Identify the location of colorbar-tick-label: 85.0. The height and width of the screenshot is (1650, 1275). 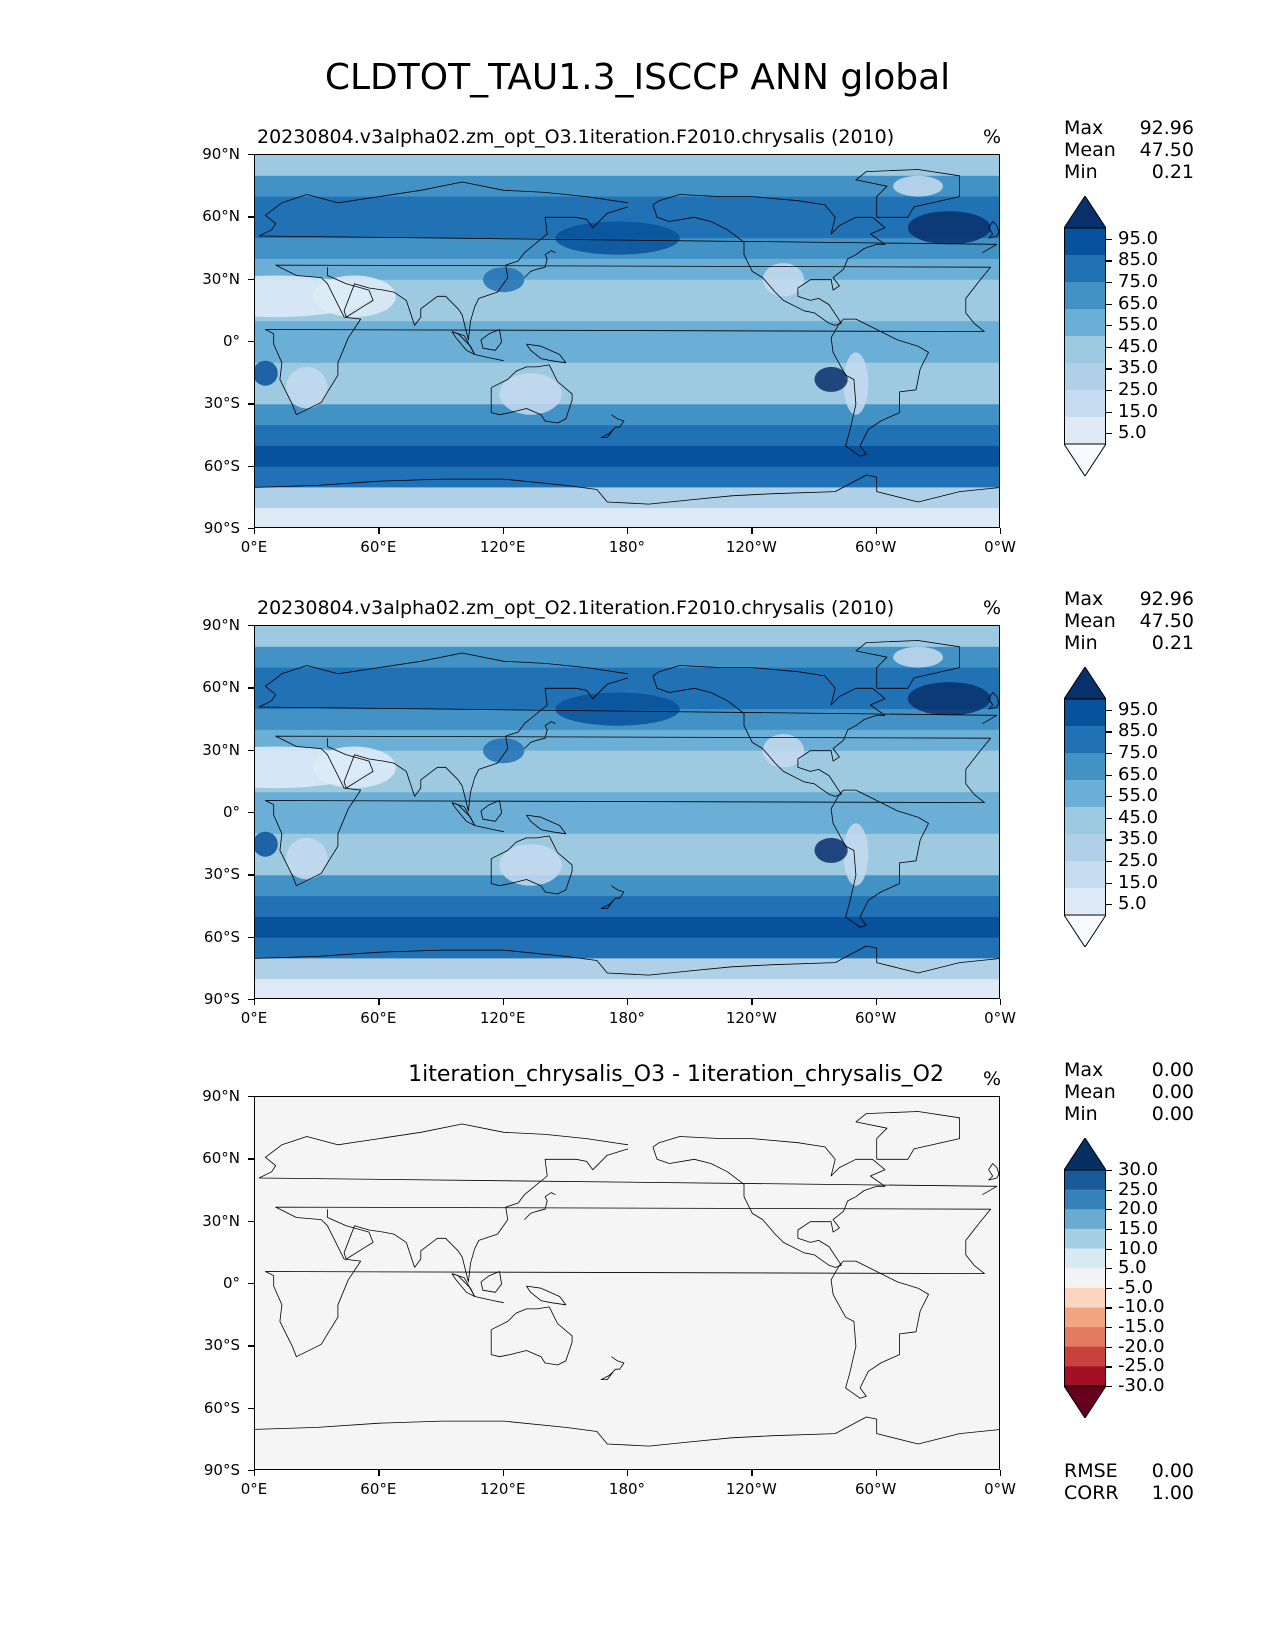
(1138, 731).